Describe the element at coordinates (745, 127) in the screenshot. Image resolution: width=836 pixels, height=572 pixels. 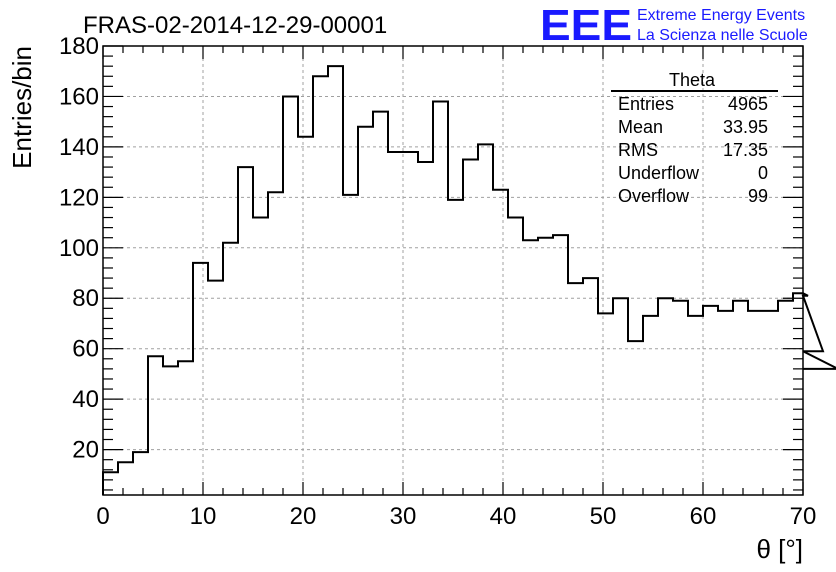
I see `stats-value: 33.95` at that location.